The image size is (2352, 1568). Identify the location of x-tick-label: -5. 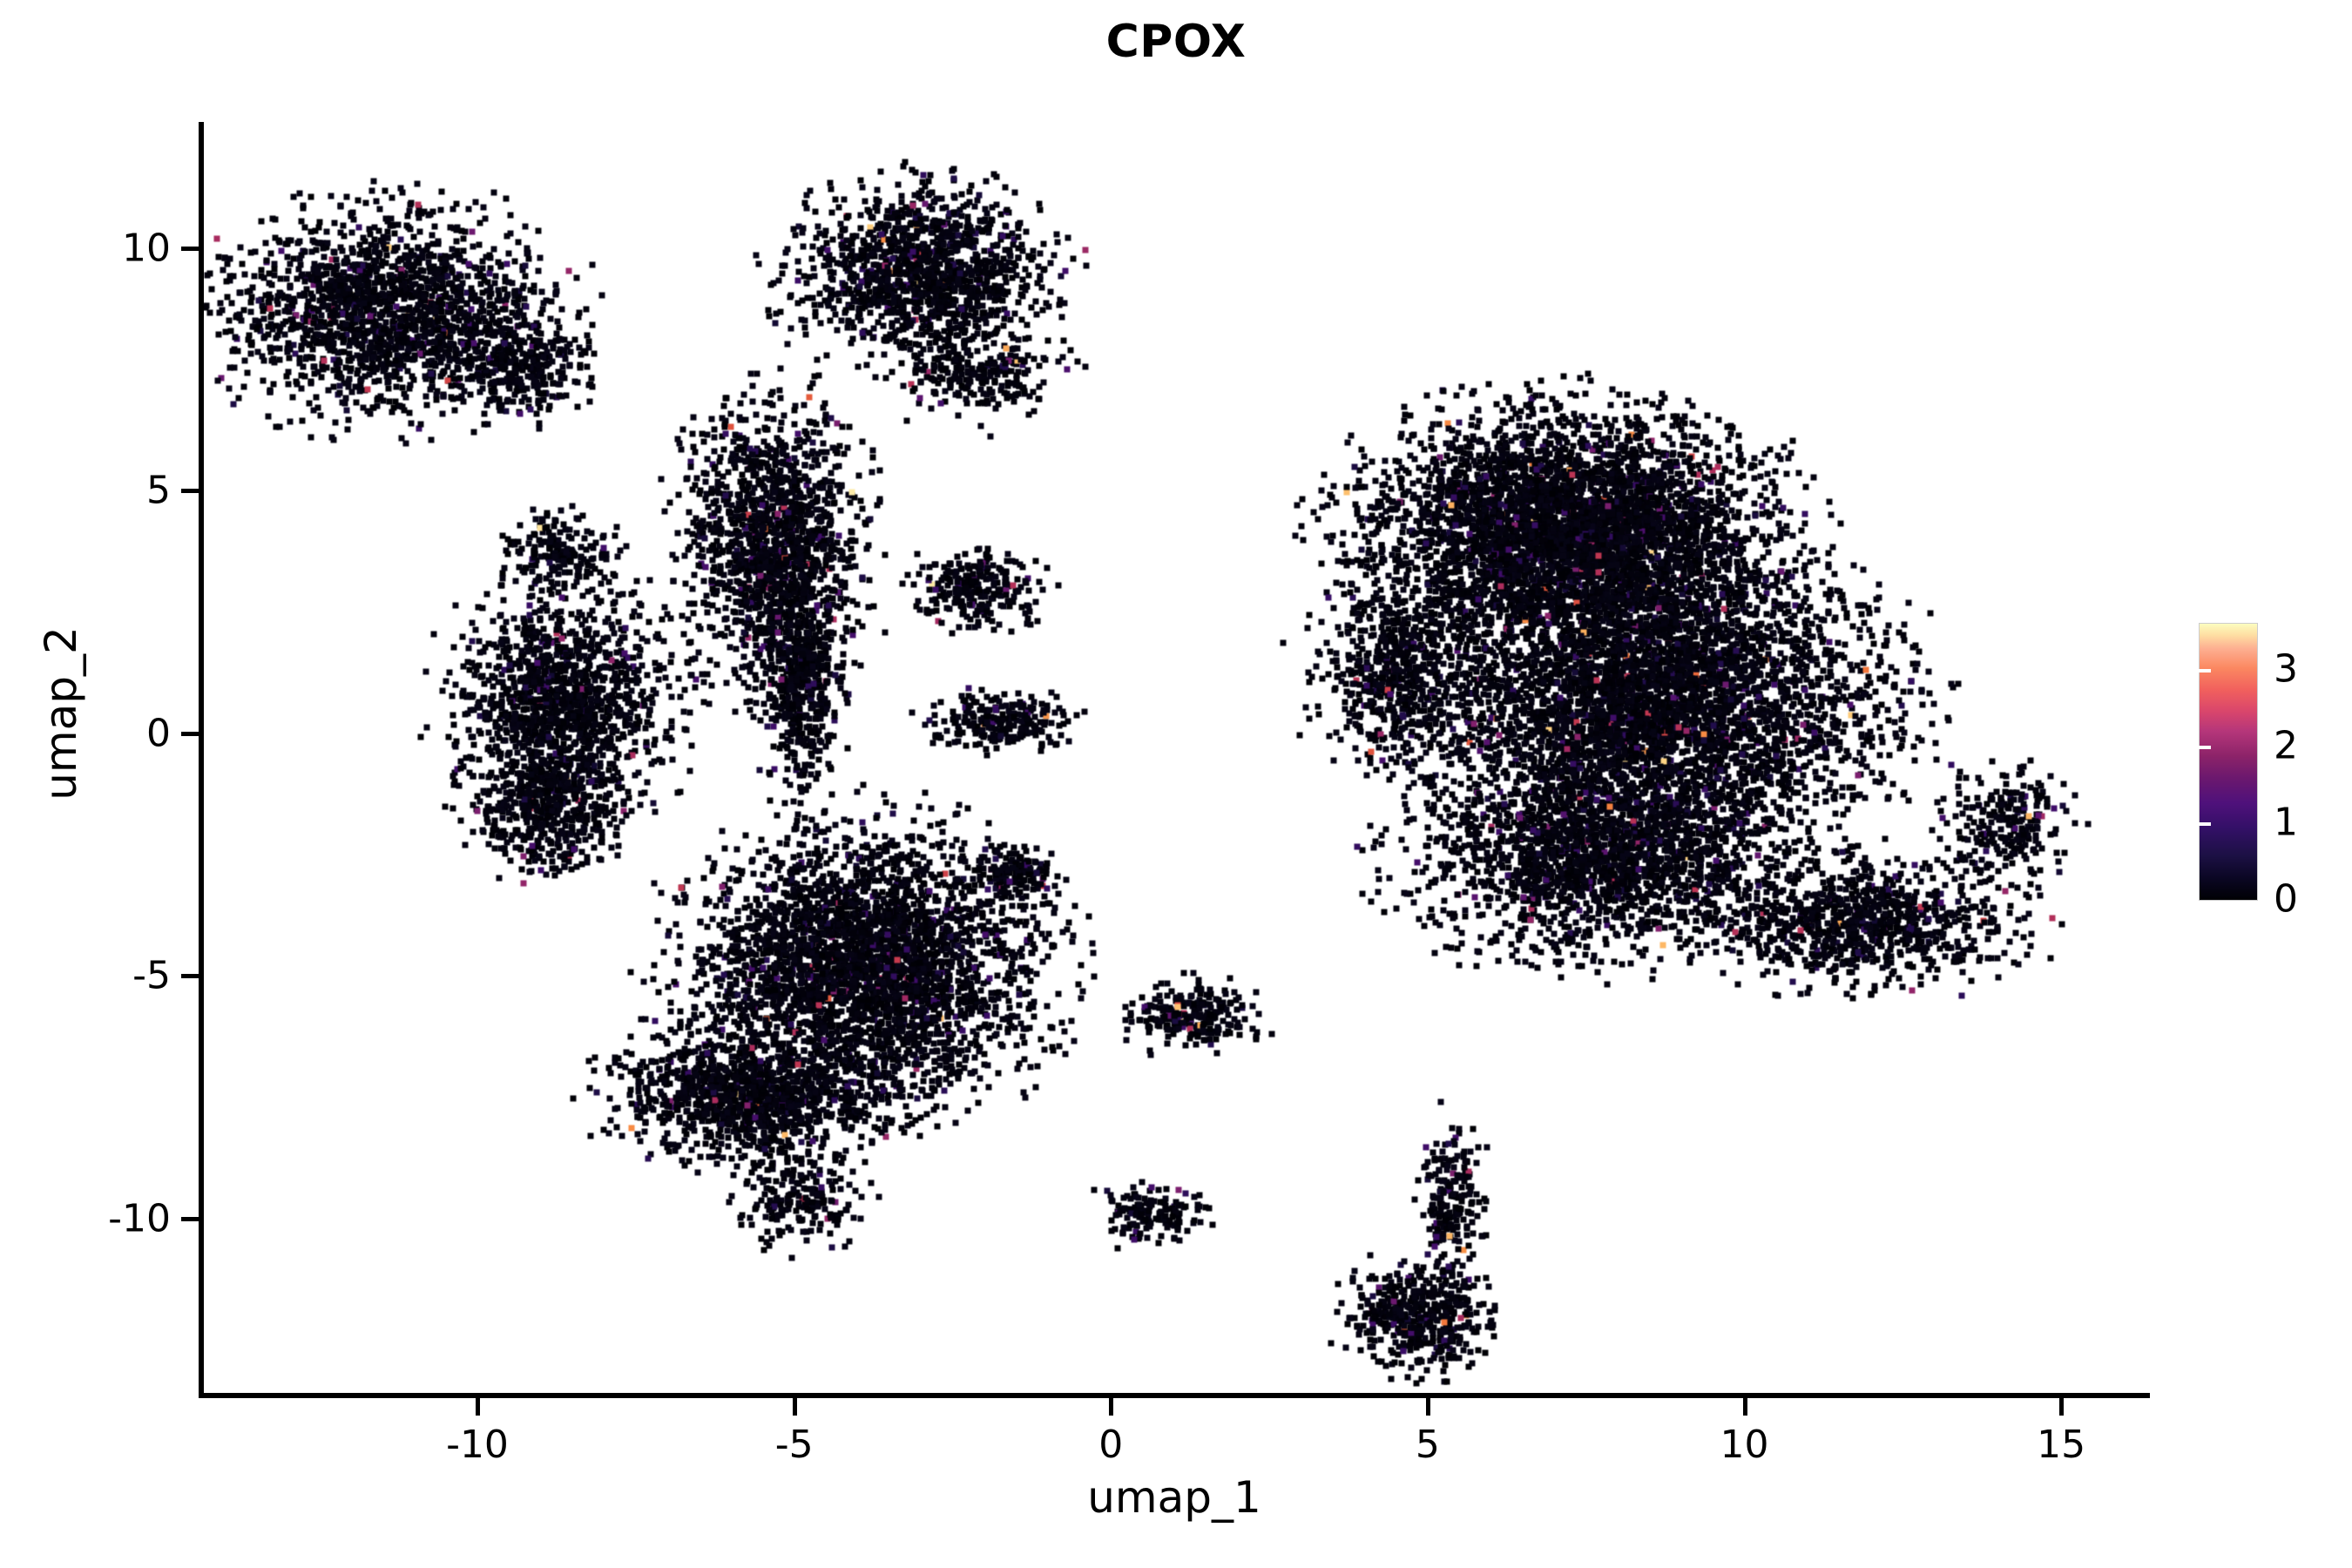
(794, 1445).